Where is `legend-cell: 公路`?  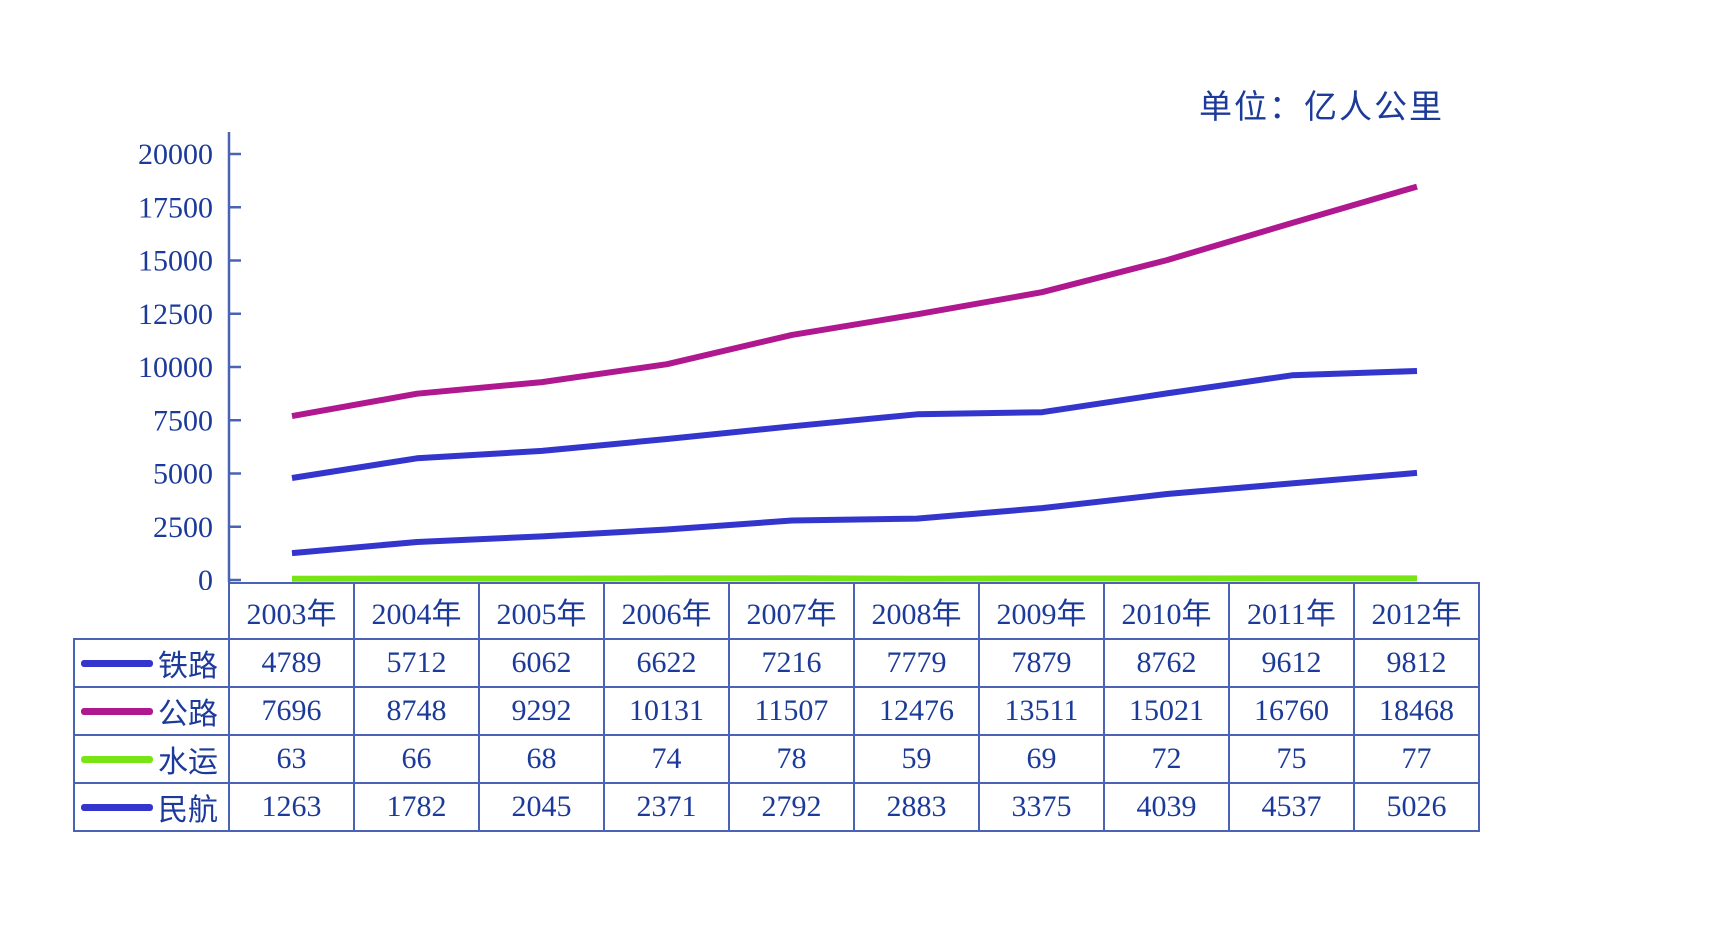
legend-cell: 公路 is located at coordinates (151, 711).